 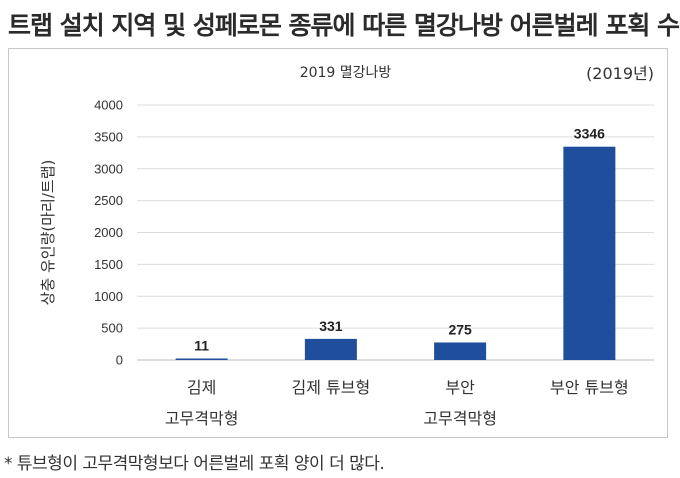 I want to click on y-tick-label: 3000, so click(x=108, y=168).